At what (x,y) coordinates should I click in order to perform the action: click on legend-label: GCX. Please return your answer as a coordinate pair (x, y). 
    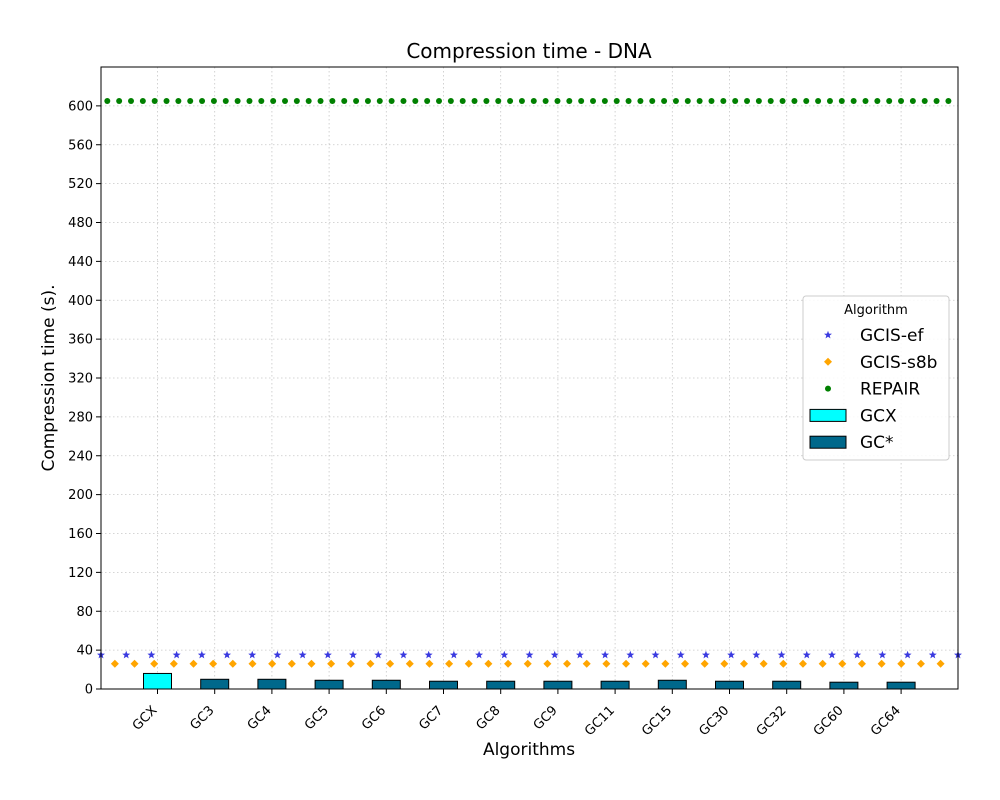
    Looking at the image, I should click on (878, 416).